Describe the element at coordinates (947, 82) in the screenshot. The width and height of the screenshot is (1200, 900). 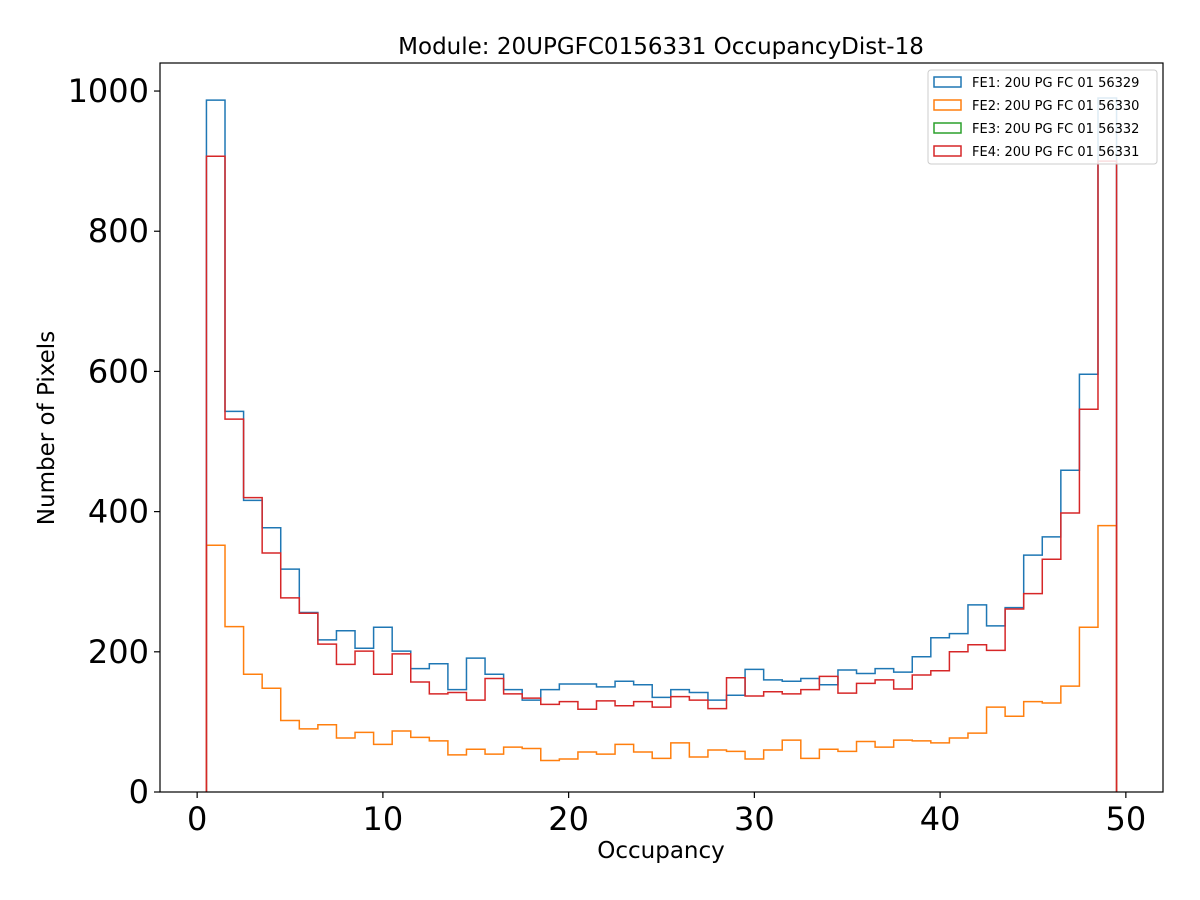
I see `legend-swatch-fe1` at that location.